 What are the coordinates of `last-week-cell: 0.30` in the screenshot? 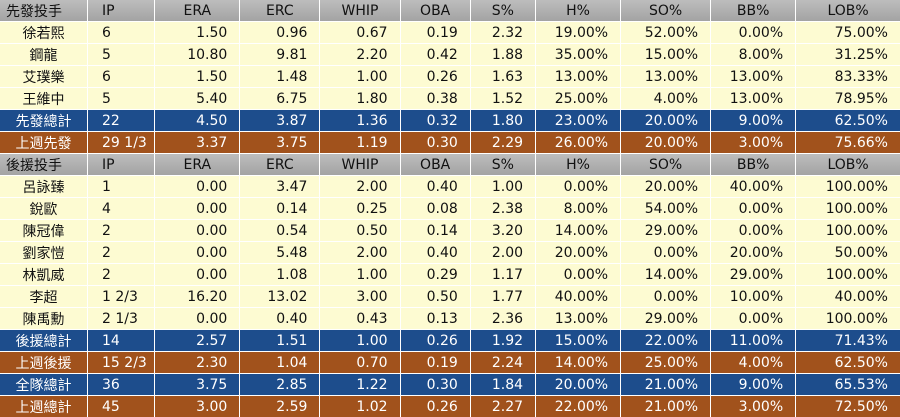 It's located at (435, 142).